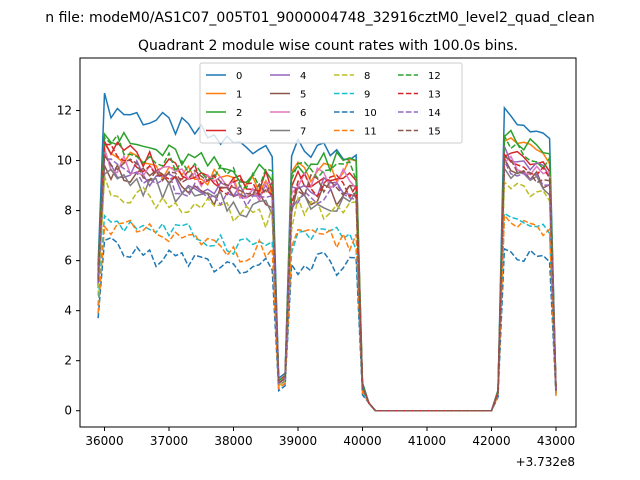 Image resolution: width=640 pixels, height=480 pixels. Describe the element at coordinates (434, 113) in the screenshot. I see `legend-label-14: 14` at that location.